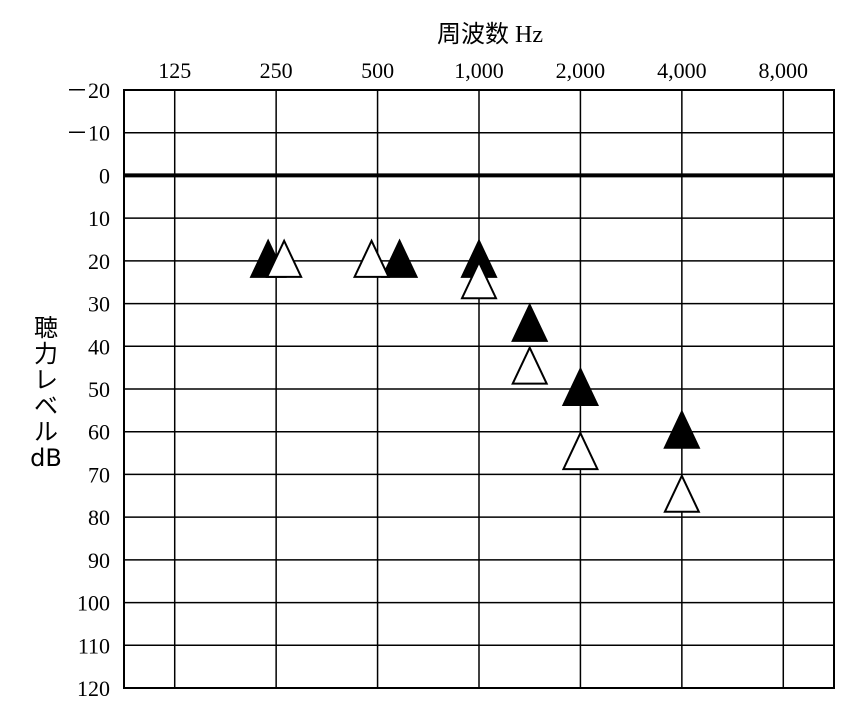 The image size is (868, 722). What do you see at coordinates (104, 175) in the screenshot?
I see `y-tick-label: 0` at bounding box center [104, 175].